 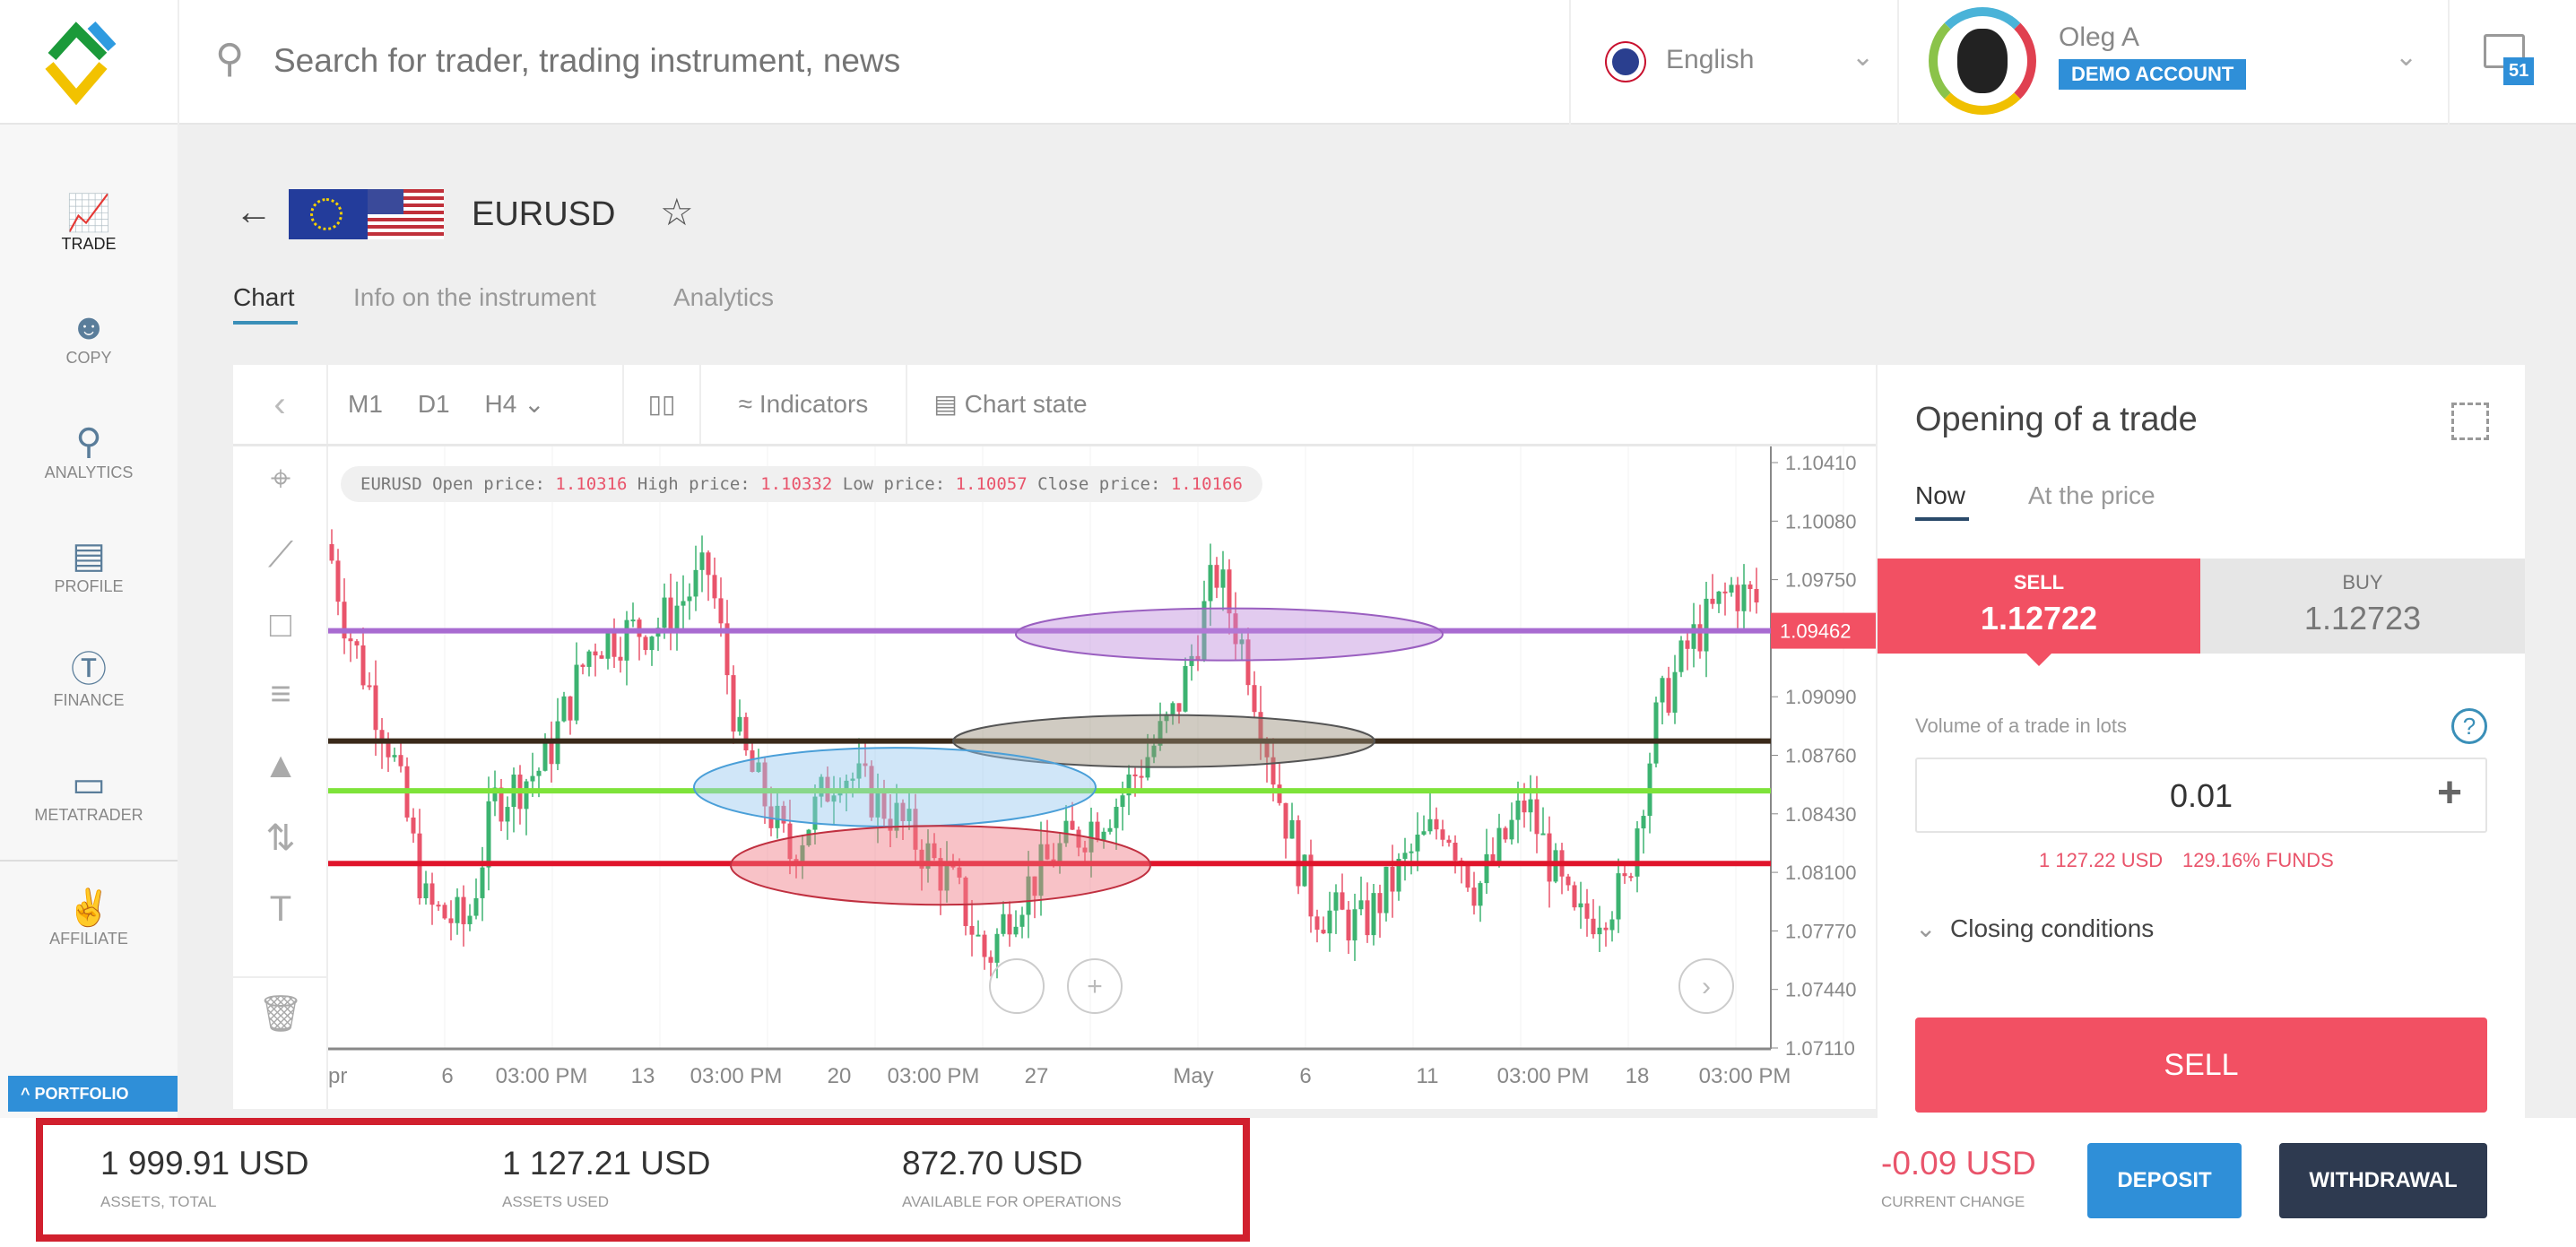 What do you see at coordinates (901, 61) in the screenshot?
I see `search-input` at bounding box center [901, 61].